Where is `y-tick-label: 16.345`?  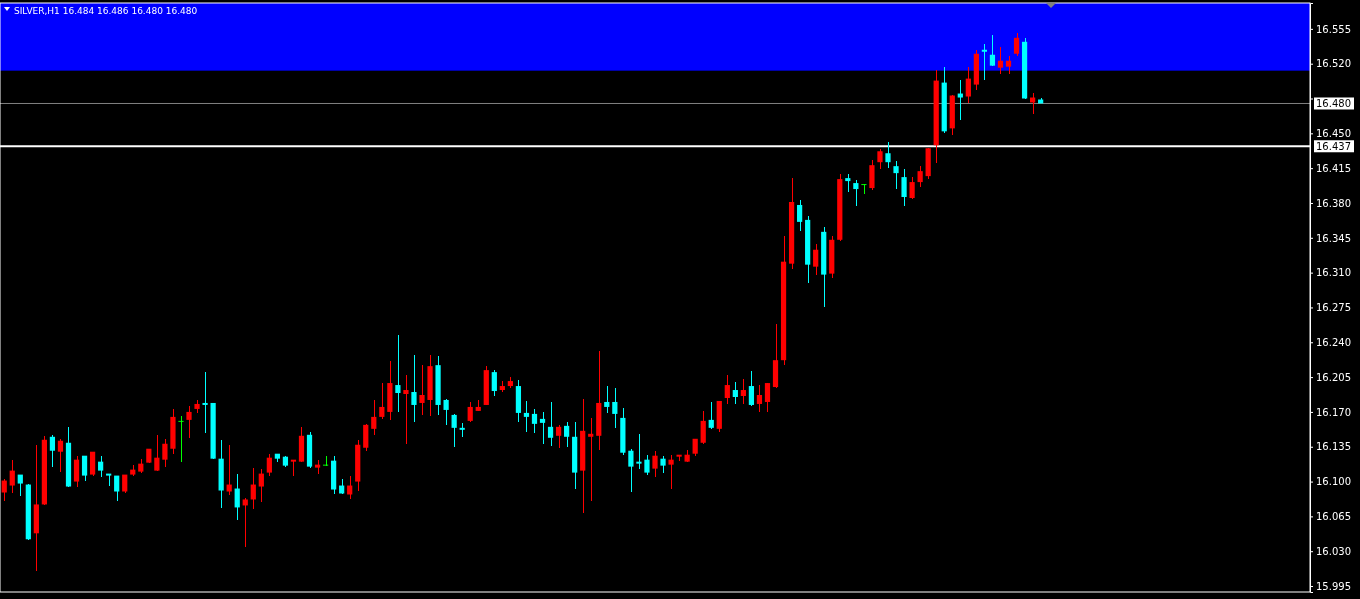 y-tick-label: 16.345 is located at coordinates (1333, 238).